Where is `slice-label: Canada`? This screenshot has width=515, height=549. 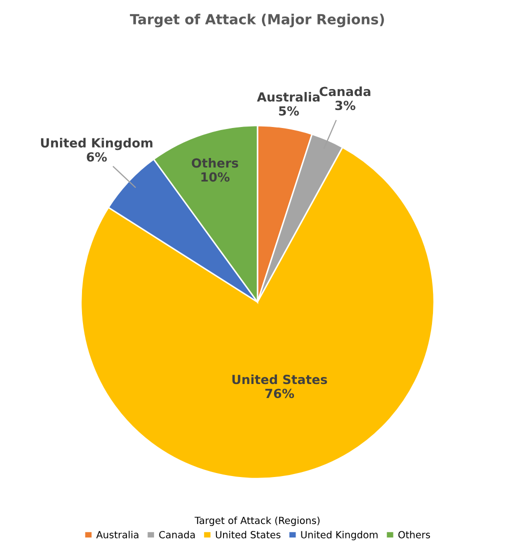 slice-label: Canada is located at coordinates (345, 91).